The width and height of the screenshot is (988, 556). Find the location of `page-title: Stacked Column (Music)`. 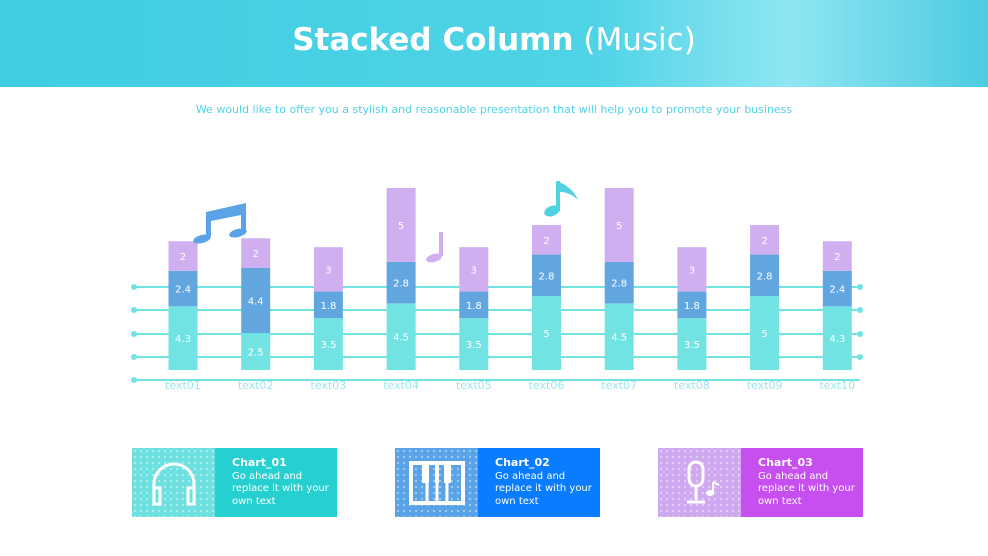

page-title: Stacked Column (Music) is located at coordinates (494, 40).